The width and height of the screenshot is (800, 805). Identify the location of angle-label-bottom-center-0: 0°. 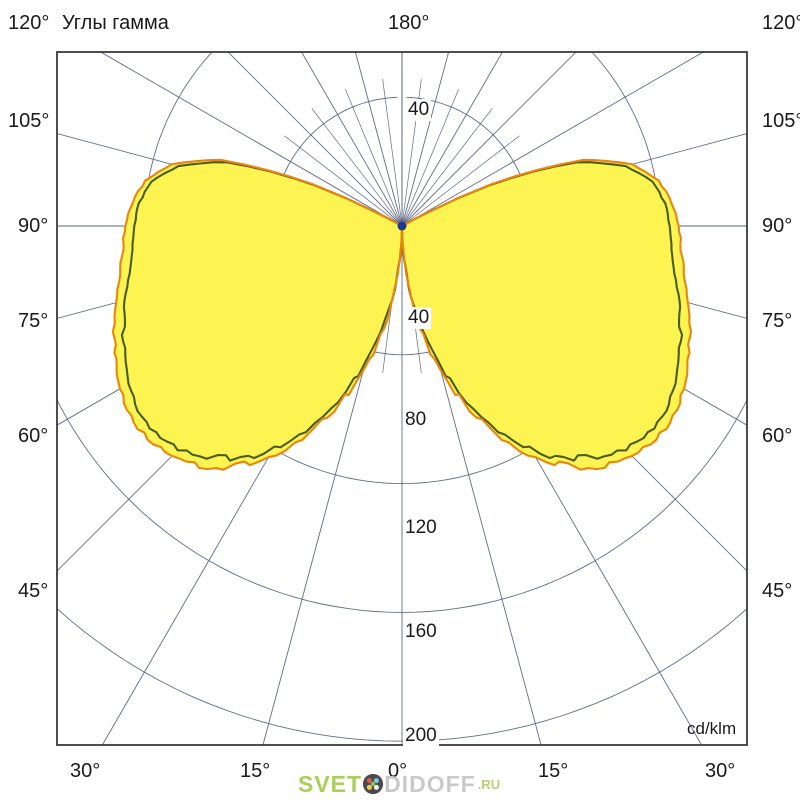
(398, 771).